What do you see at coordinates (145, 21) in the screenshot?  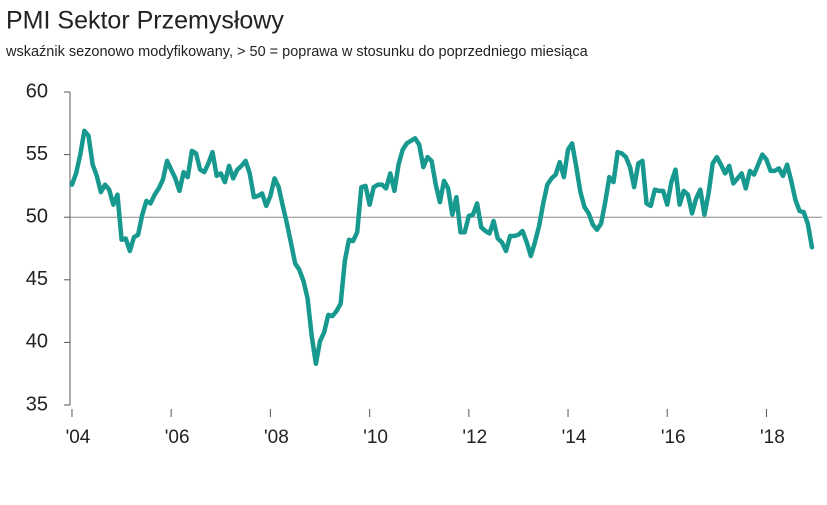 I see `chart-title: PMI Sektor Przemysłowy` at bounding box center [145, 21].